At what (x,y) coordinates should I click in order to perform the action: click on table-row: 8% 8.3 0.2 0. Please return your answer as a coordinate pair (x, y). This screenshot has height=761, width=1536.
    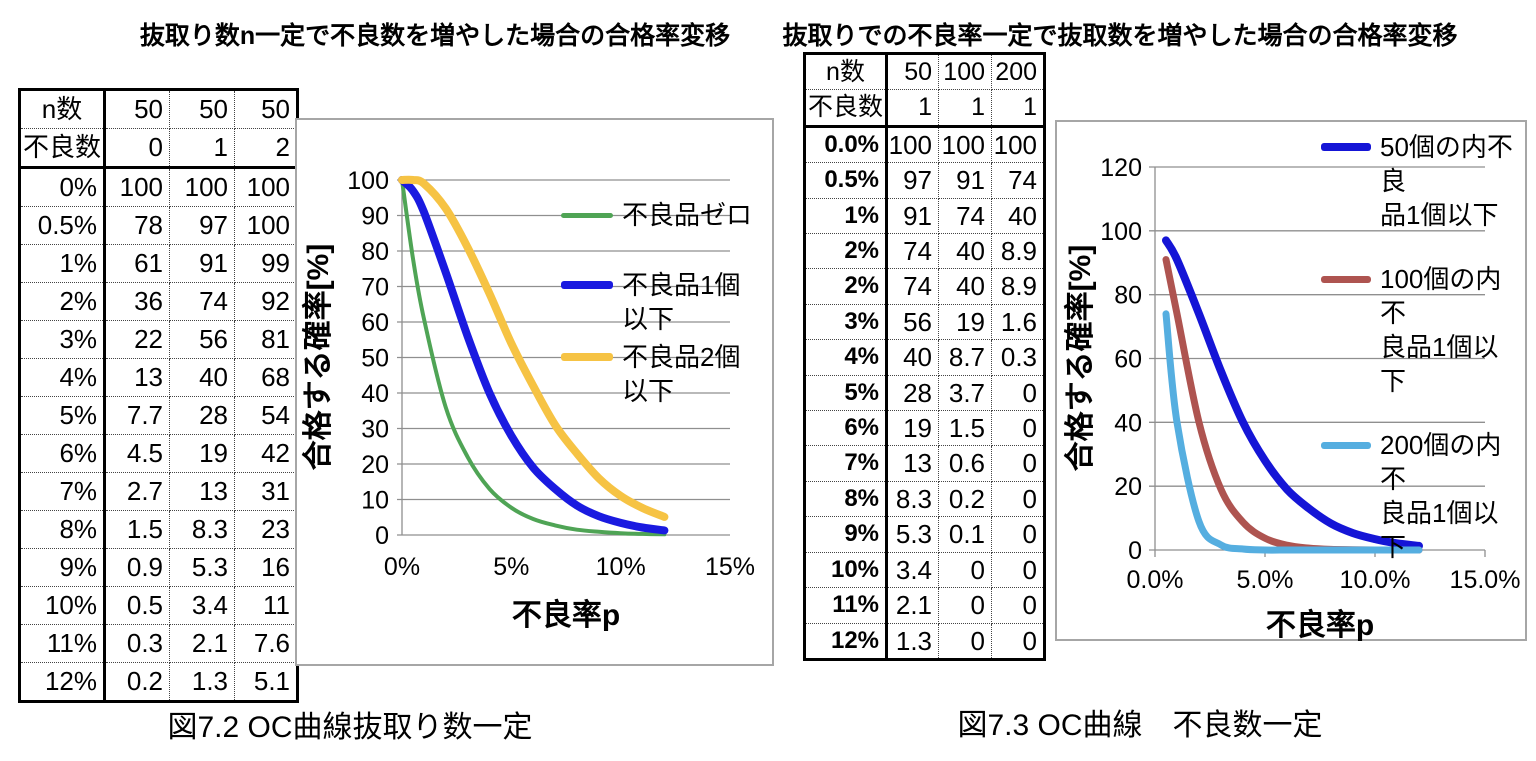
    Looking at the image, I should click on (924, 499).